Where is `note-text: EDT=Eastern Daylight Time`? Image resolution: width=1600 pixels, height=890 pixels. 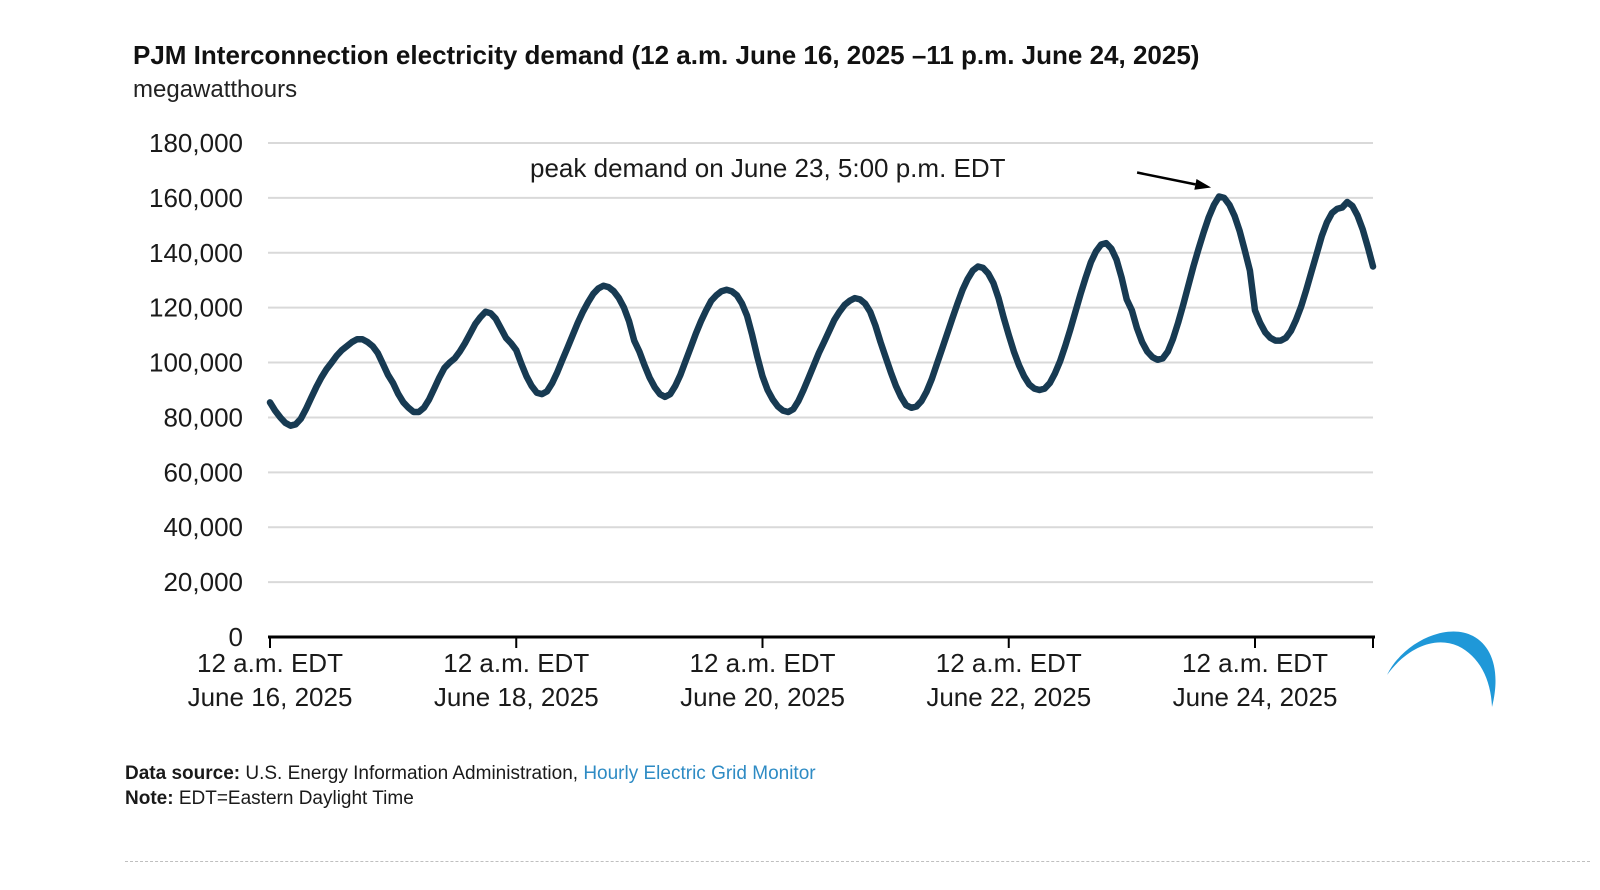
note-text: EDT=Eastern Daylight Time is located at coordinates (293, 798).